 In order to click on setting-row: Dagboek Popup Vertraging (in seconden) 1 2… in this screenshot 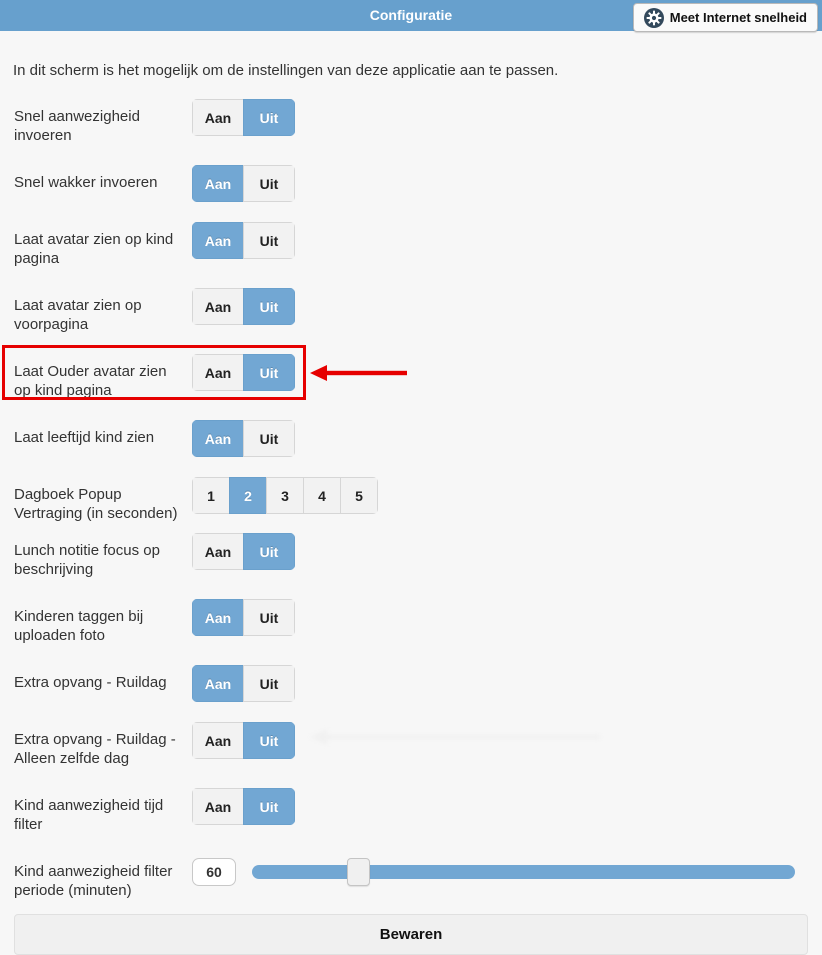, I will do `click(411, 500)`.